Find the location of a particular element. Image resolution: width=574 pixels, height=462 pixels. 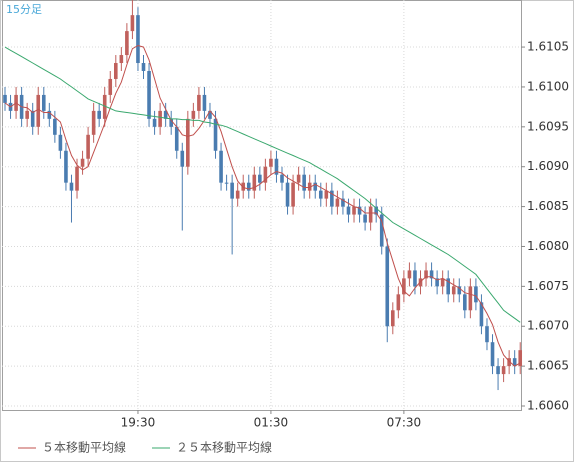

chart-title: 15分足 is located at coordinates (24, 9).